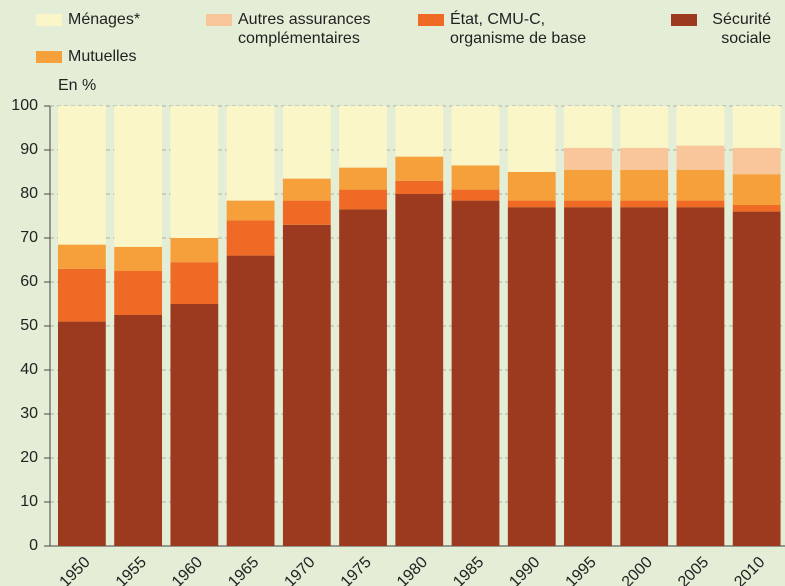 The height and width of the screenshot is (586, 785). What do you see at coordinates (518, 38) in the screenshot?
I see `legend-line: organisme de base` at bounding box center [518, 38].